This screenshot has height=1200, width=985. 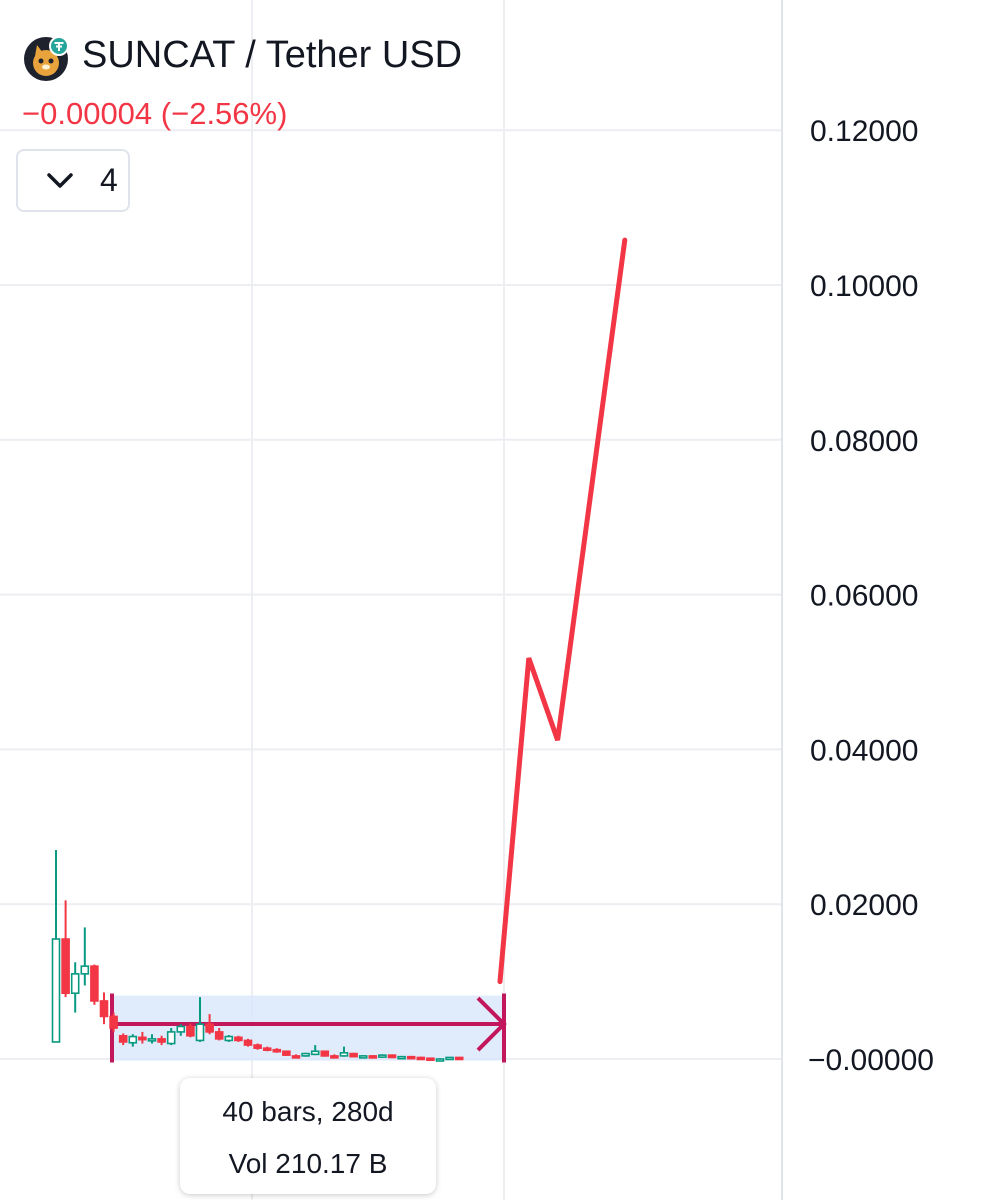 I want to click on indicators-count: 4, so click(x=109, y=180).